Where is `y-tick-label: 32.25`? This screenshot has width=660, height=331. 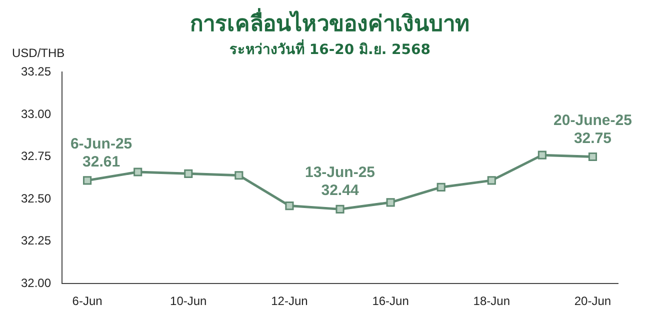
y-tick-label: 32.25 is located at coordinates (36, 241).